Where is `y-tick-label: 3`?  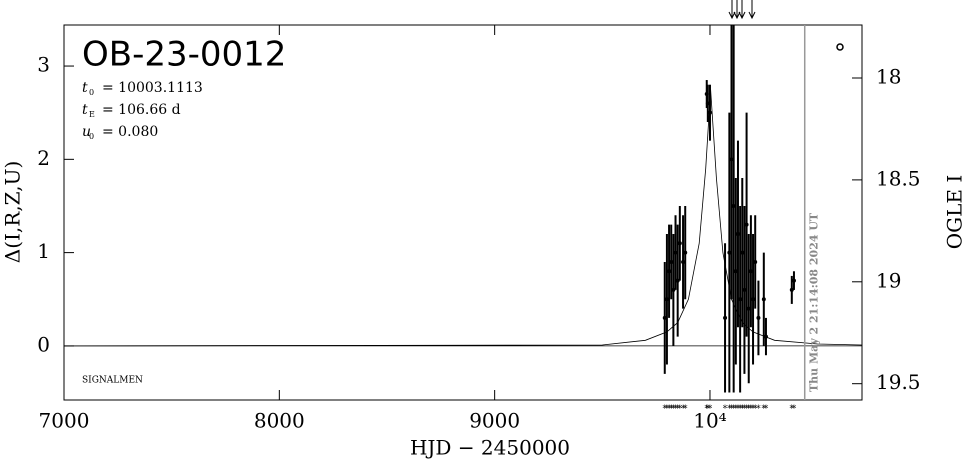 y-tick-label: 3 is located at coordinates (43, 65).